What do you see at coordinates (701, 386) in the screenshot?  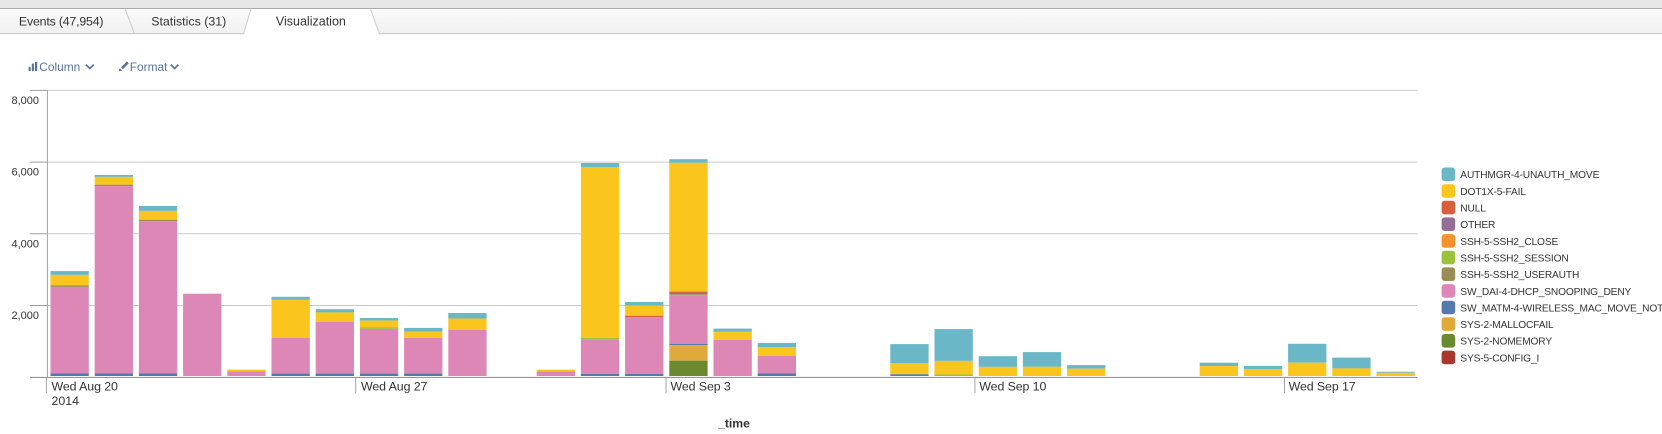 I see `svg-text: Wed Sep 3` at bounding box center [701, 386].